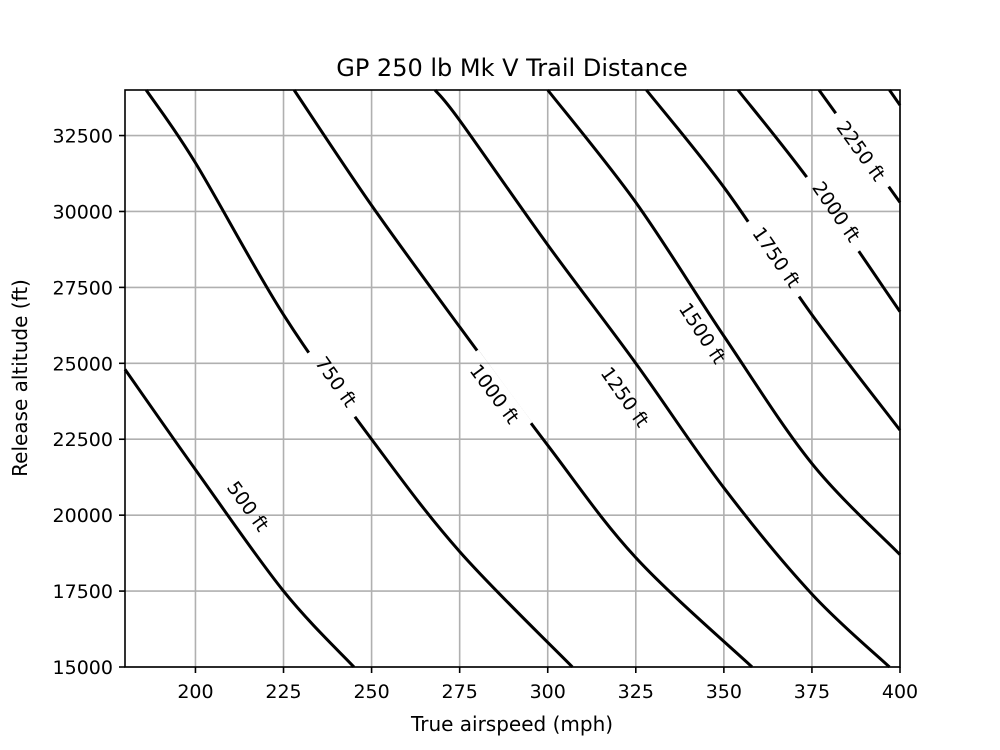 This screenshot has width=1000, height=750. Describe the element at coordinates (83, 592) in the screenshot. I see `y-tick-label: 17500` at that location.